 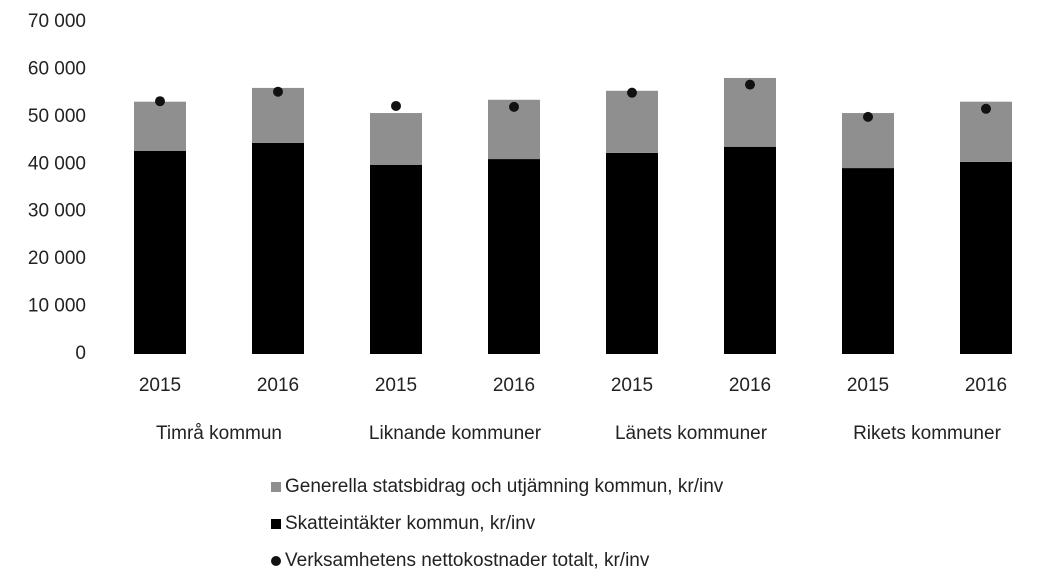 What do you see at coordinates (57, 211) in the screenshot?
I see `y-tick-label: 30 000` at bounding box center [57, 211].